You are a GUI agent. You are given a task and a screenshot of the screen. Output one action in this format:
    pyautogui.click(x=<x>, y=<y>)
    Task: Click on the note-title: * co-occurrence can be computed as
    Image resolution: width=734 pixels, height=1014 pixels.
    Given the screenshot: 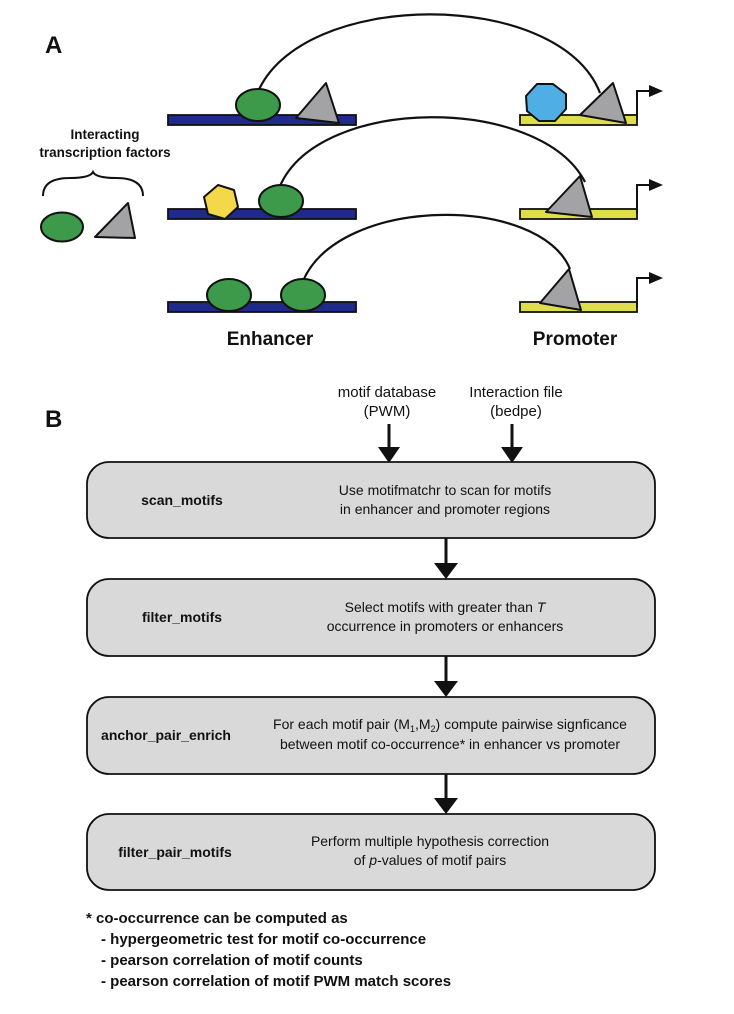 What is the action you would take?
    pyautogui.click(x=217, y=918)
    